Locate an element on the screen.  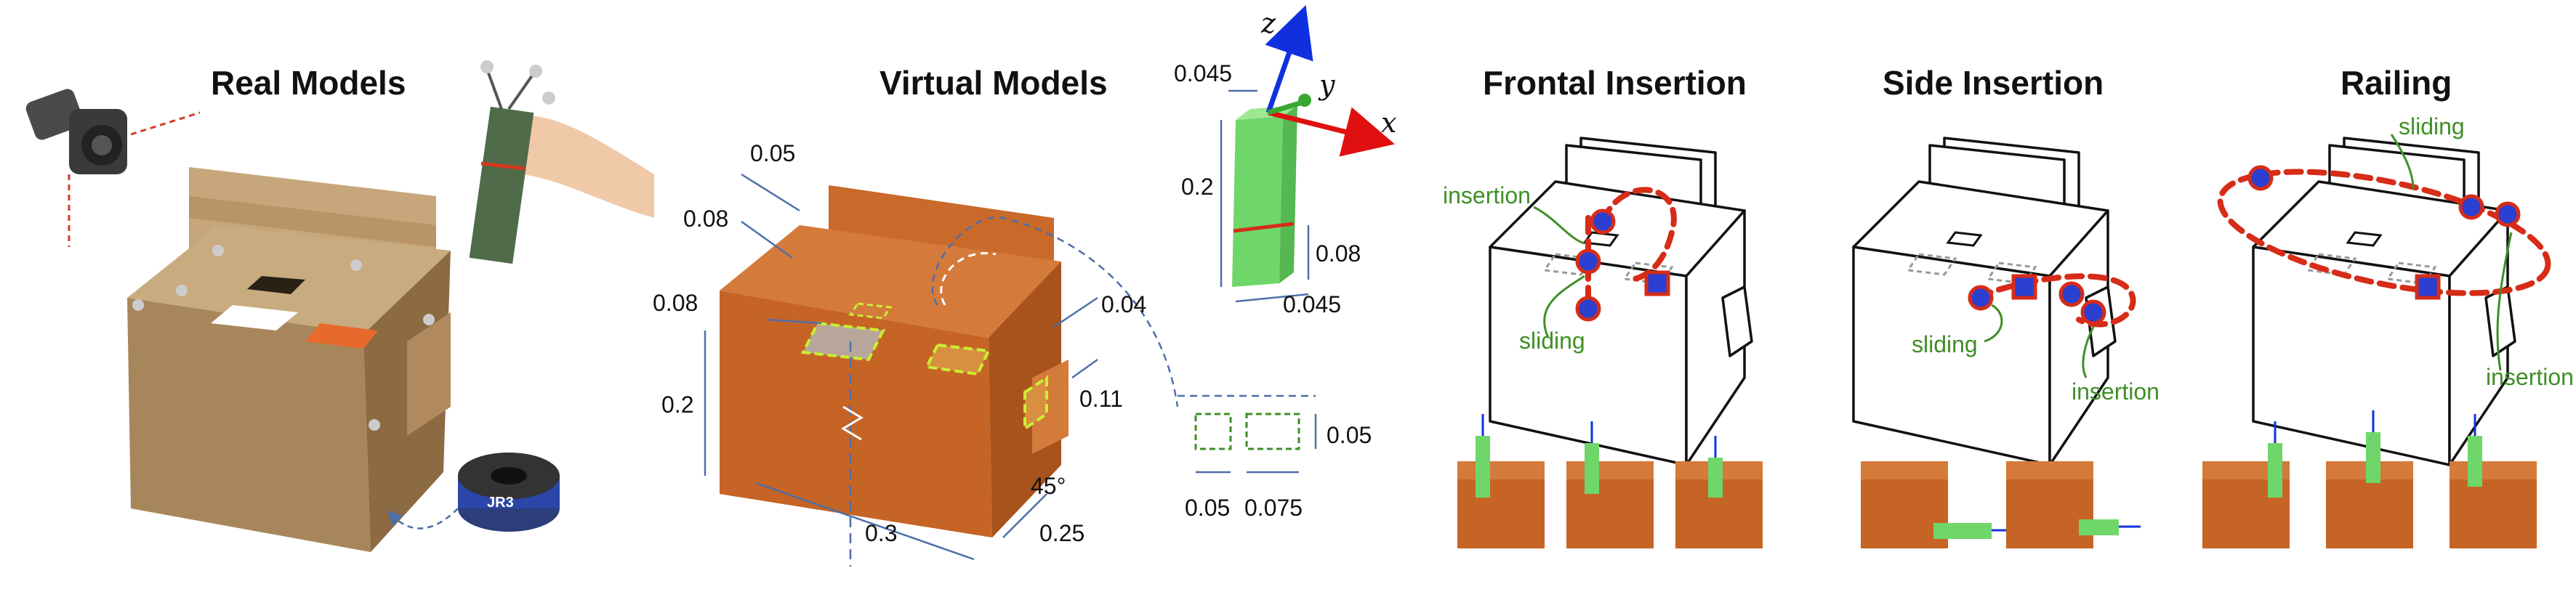
railing-red-loop is located at coordinates (2384, 233).